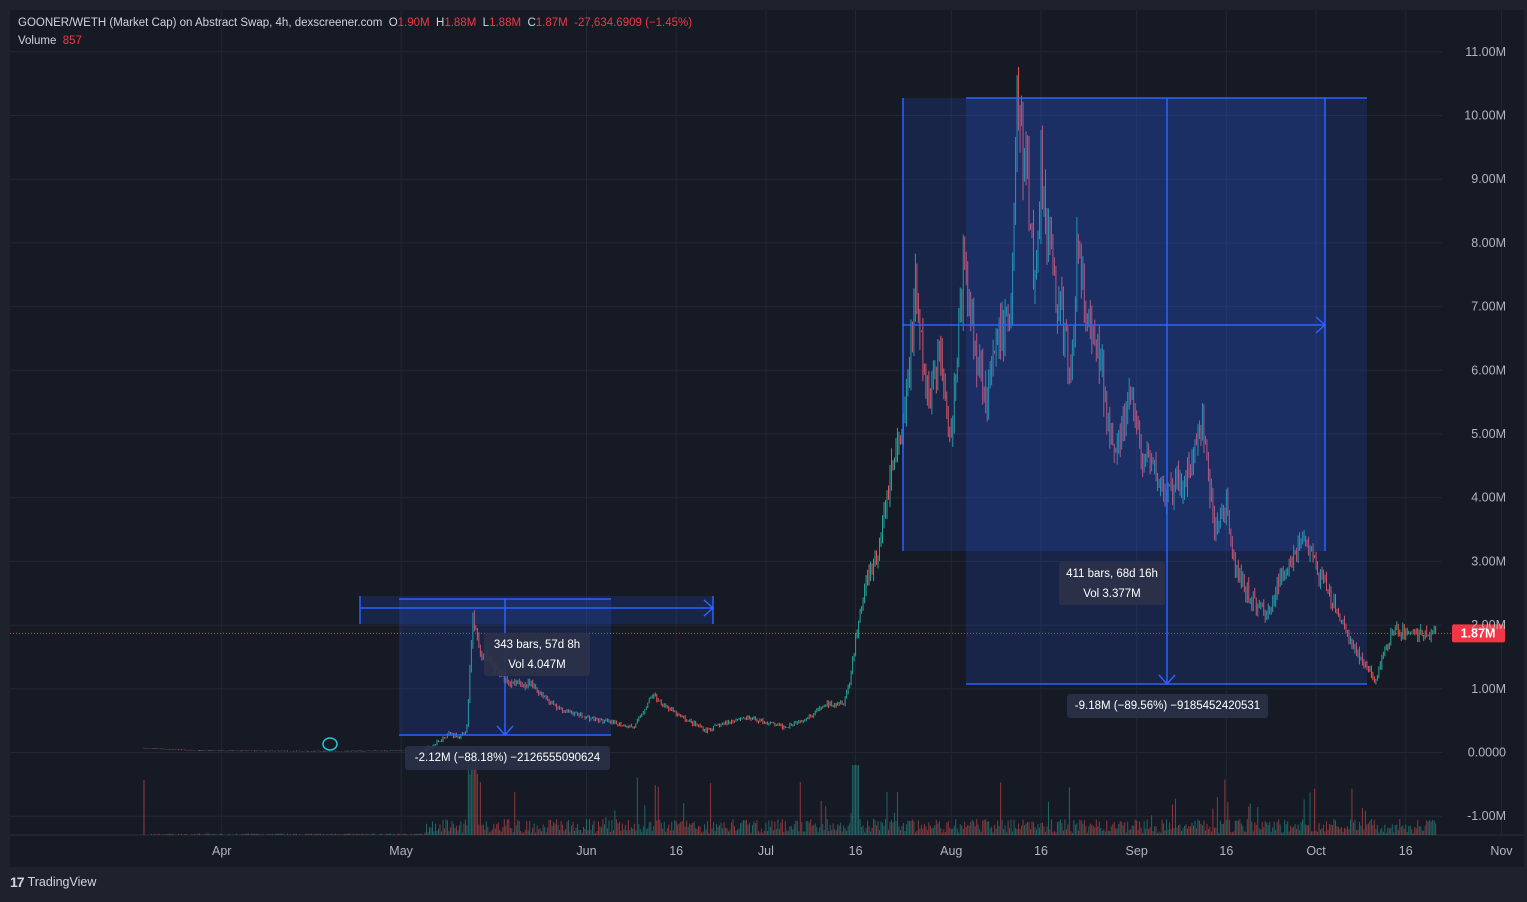  I want to click on price-change-box-text: -2.12M (−88.18%) −2126555090624, so click(508, 758).